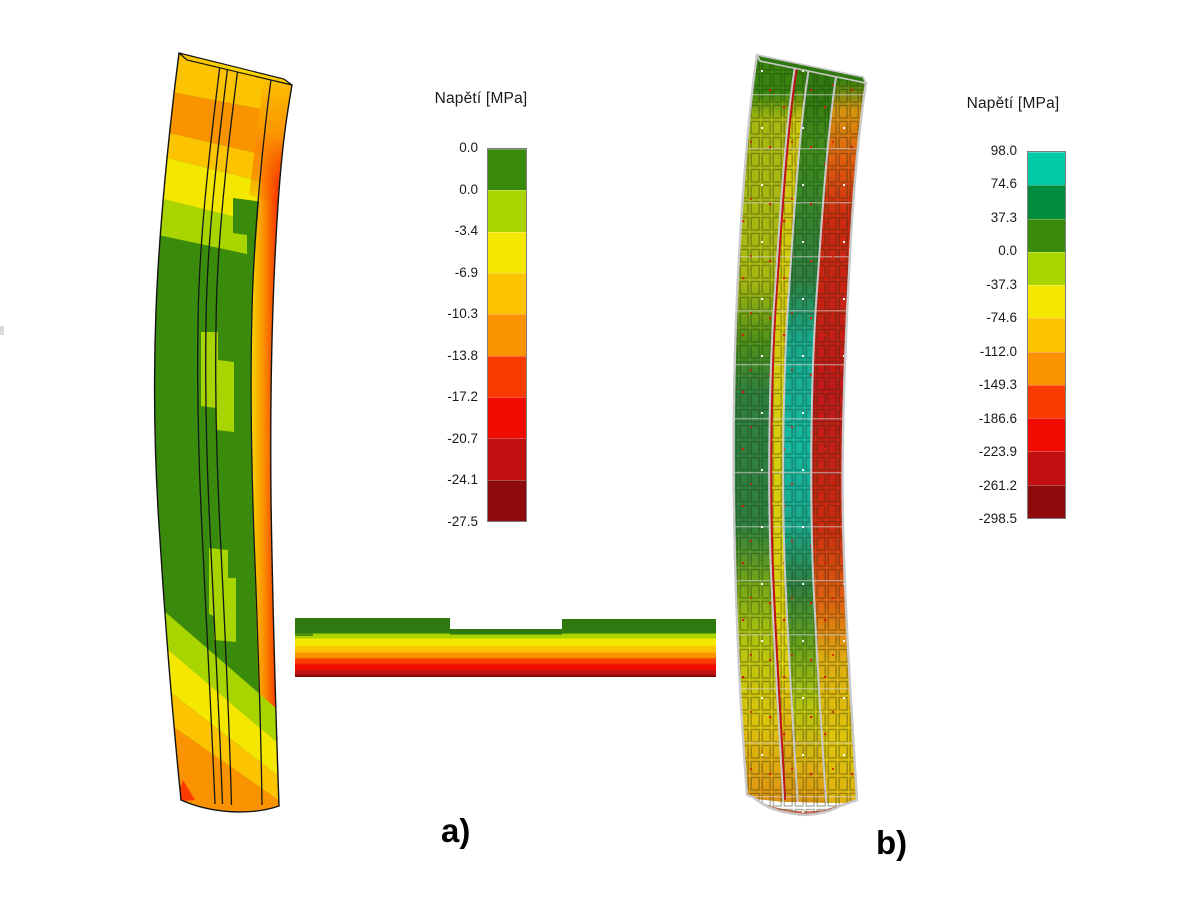 The height and width of the screenshot is (900, 1200). Describe the element at coordinates (1013, 103) in the screenshot. I see `legend-b-title: Napětí [MPa]` at that location.